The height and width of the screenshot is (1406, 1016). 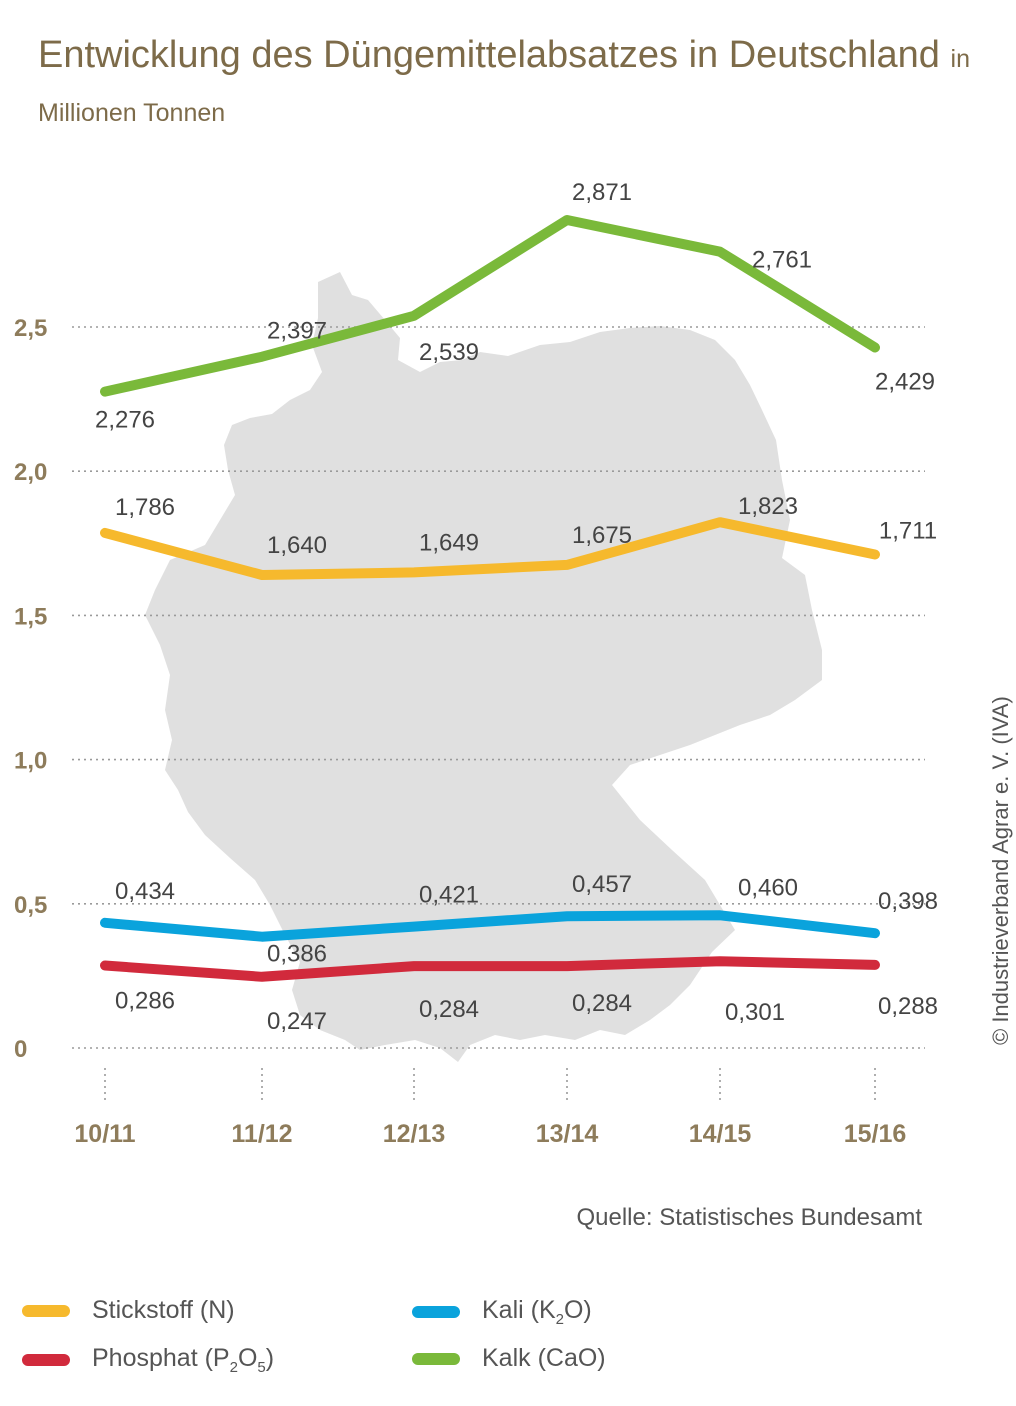 What do you see at coordinates (145, 1001) in the screenshot?
I see `data-label: 0,286` at bounding box center [145, 1001].